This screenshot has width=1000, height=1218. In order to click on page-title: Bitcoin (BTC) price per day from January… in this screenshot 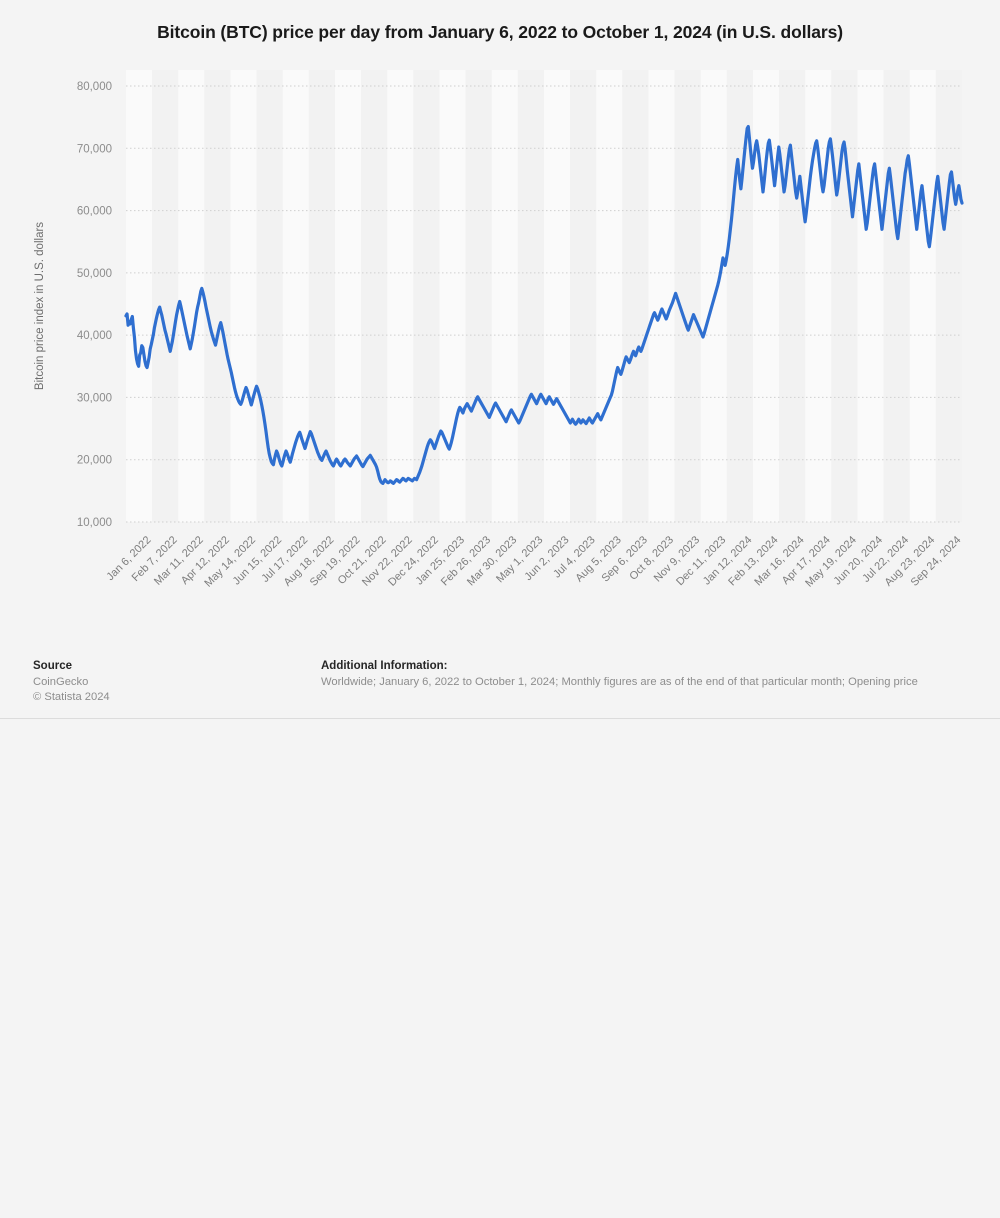, I will do `click(500, 32)`.